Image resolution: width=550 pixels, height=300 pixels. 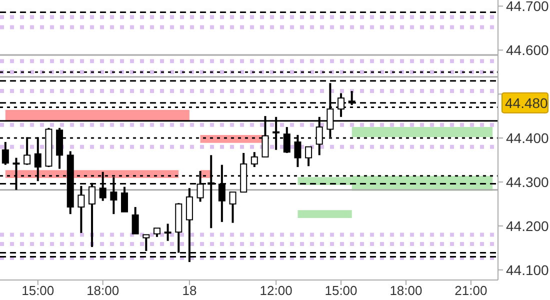 What do you see at coordinates (189, 290) in the screenshot?
I see `x-tick-label: 18` at bounding box center [189, 290].